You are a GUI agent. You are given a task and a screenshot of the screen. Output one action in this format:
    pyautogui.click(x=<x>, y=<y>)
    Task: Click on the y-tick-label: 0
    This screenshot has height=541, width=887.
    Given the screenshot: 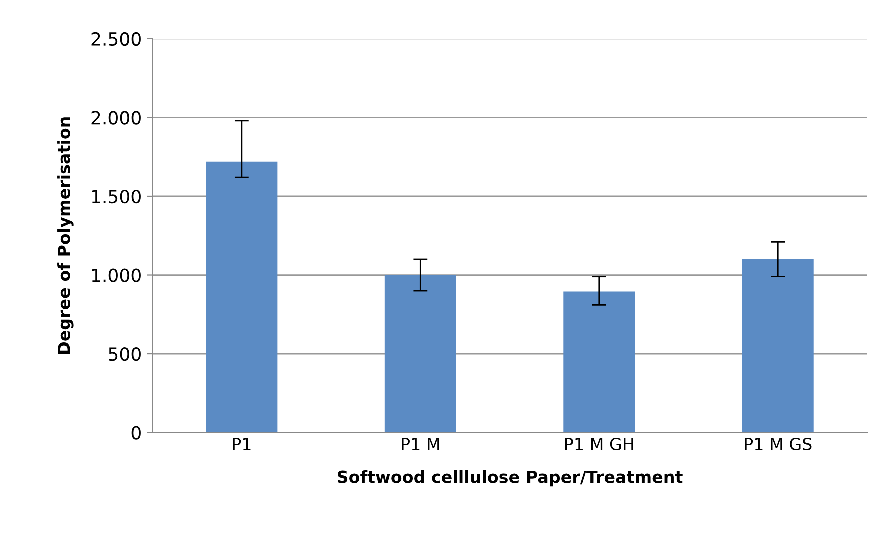 What is the action you would take?
    pyautogui.click(x=136, y=433)
    